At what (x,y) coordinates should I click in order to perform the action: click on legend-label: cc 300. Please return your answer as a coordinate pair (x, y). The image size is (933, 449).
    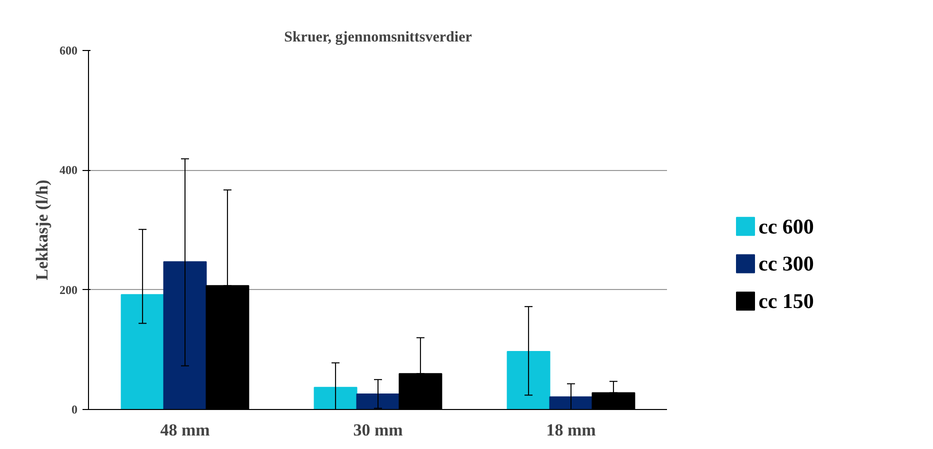
    Looking at the image, I should click on (786, 264).